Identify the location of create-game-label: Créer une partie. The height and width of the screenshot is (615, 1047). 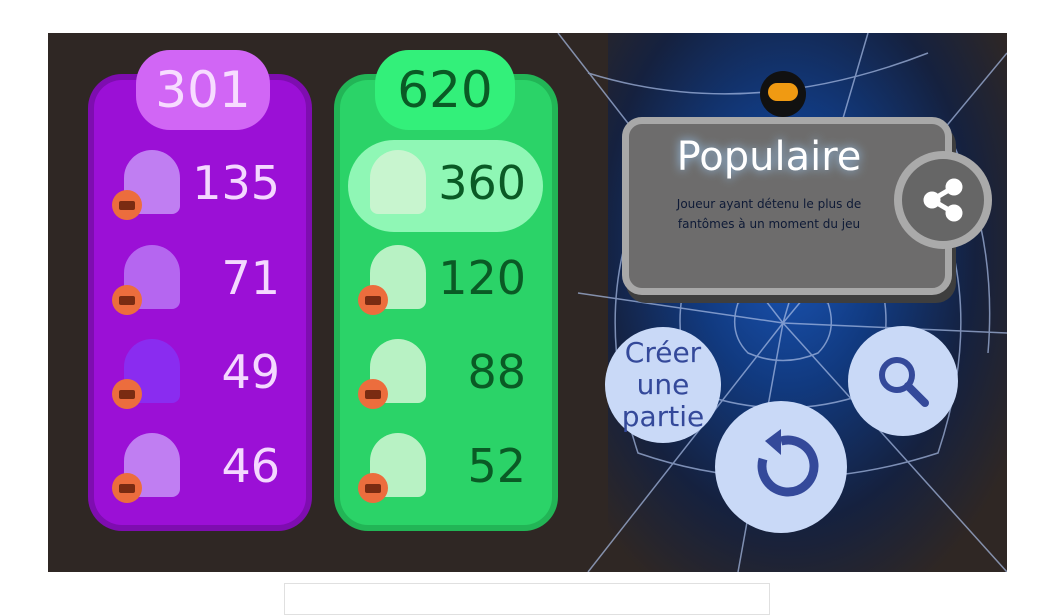
(663, 384).